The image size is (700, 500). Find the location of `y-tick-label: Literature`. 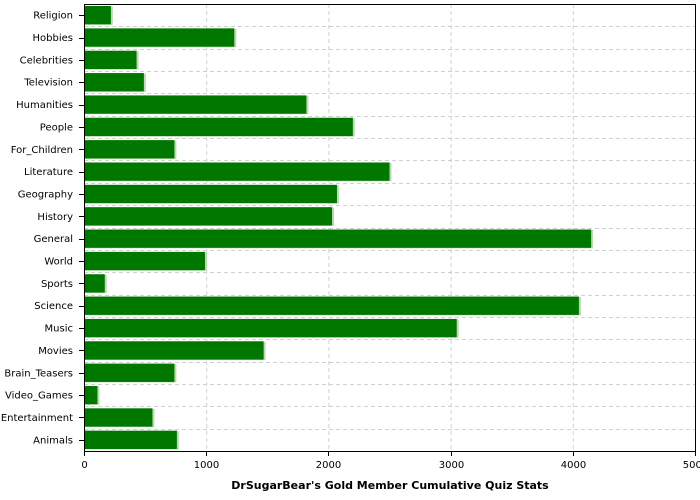

y-tick-label: Literature is located at coordinates (48, 172).